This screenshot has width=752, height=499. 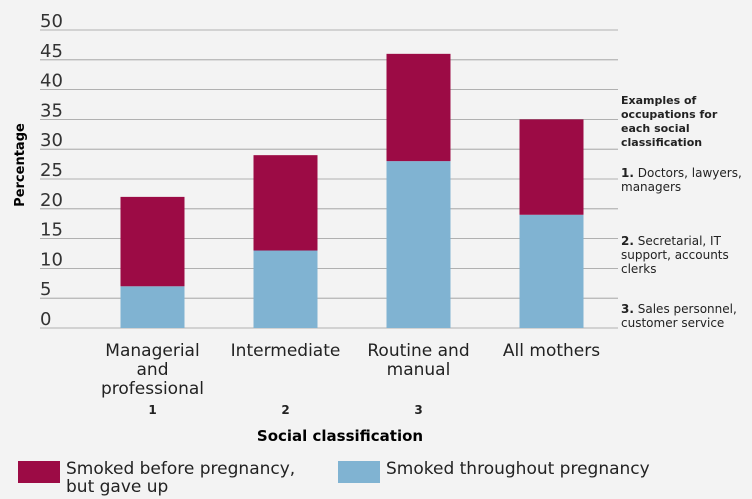 What do you see at coordinates (181, 478) in the screenshot?
I see `legend-label: Smoked before pregnancy, but gave up` at bounding box center [181, 478].